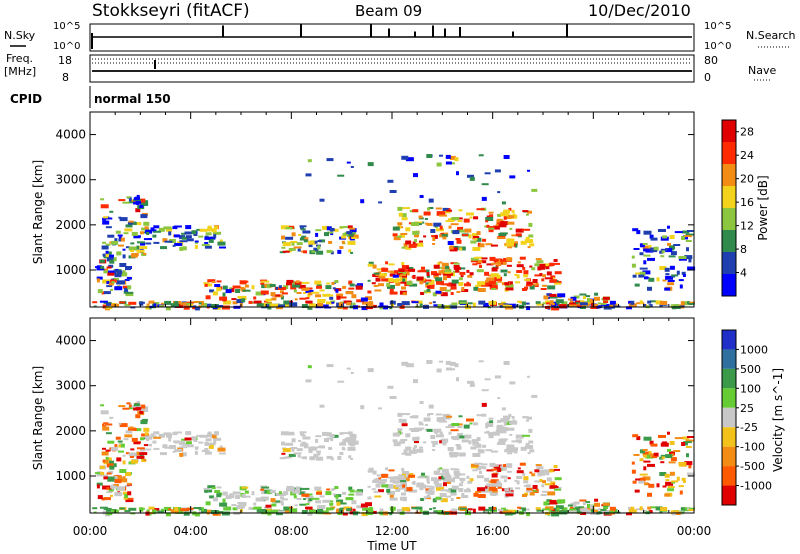 The image size is (800, 554). Describe the element at coordinates (392, 68) in the screenshot. I see `freq-panel-frame` at that location.